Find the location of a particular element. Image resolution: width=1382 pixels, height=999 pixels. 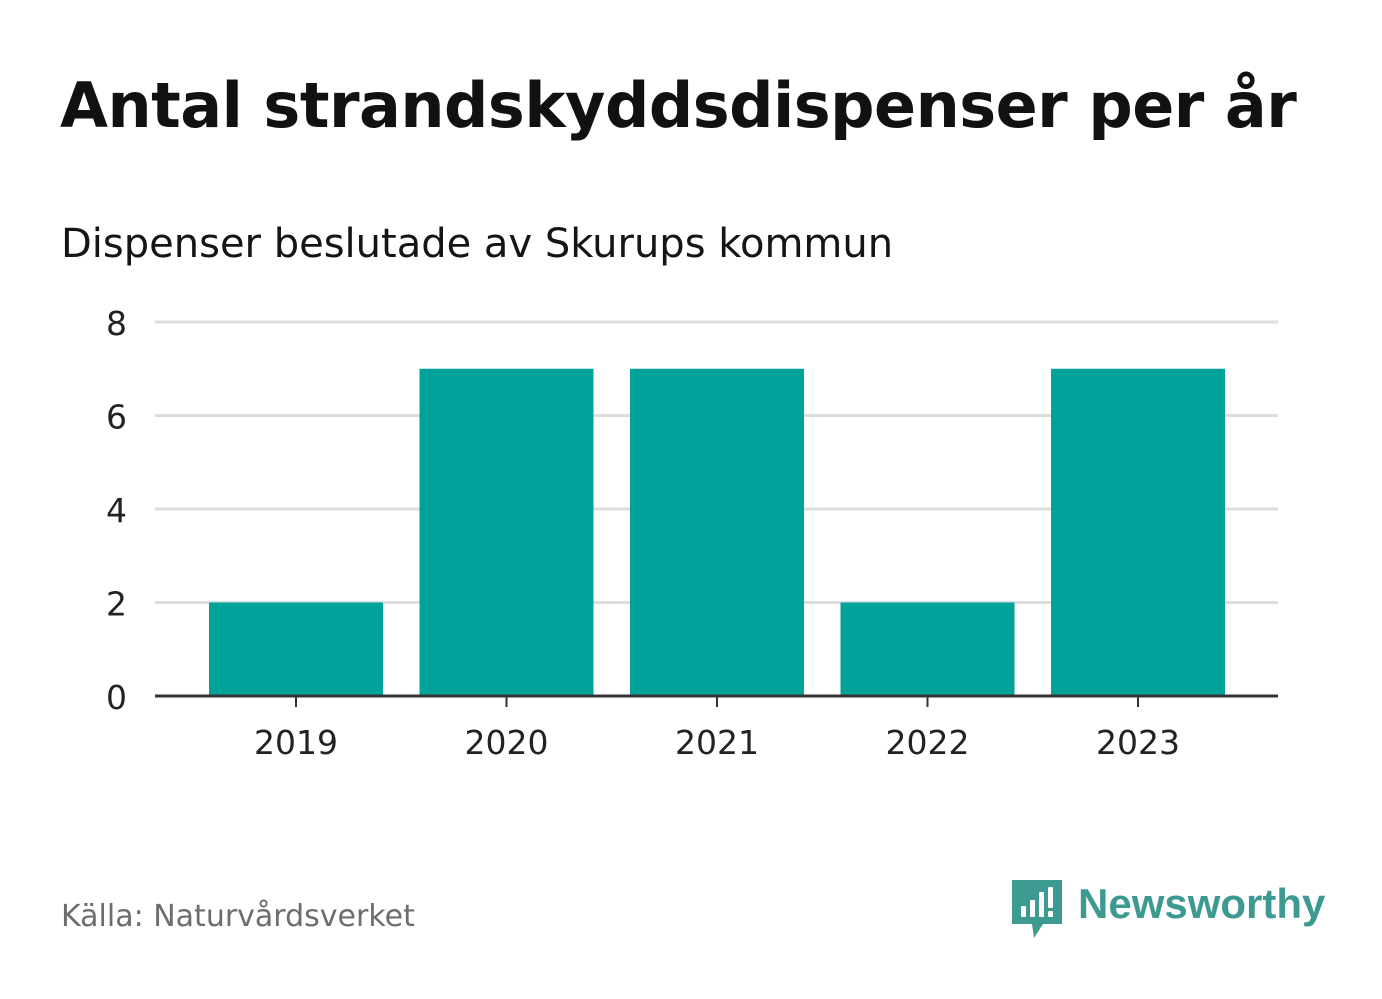

source-note: Källa: Naturvårdsverket is located at coordinates (238, 916).